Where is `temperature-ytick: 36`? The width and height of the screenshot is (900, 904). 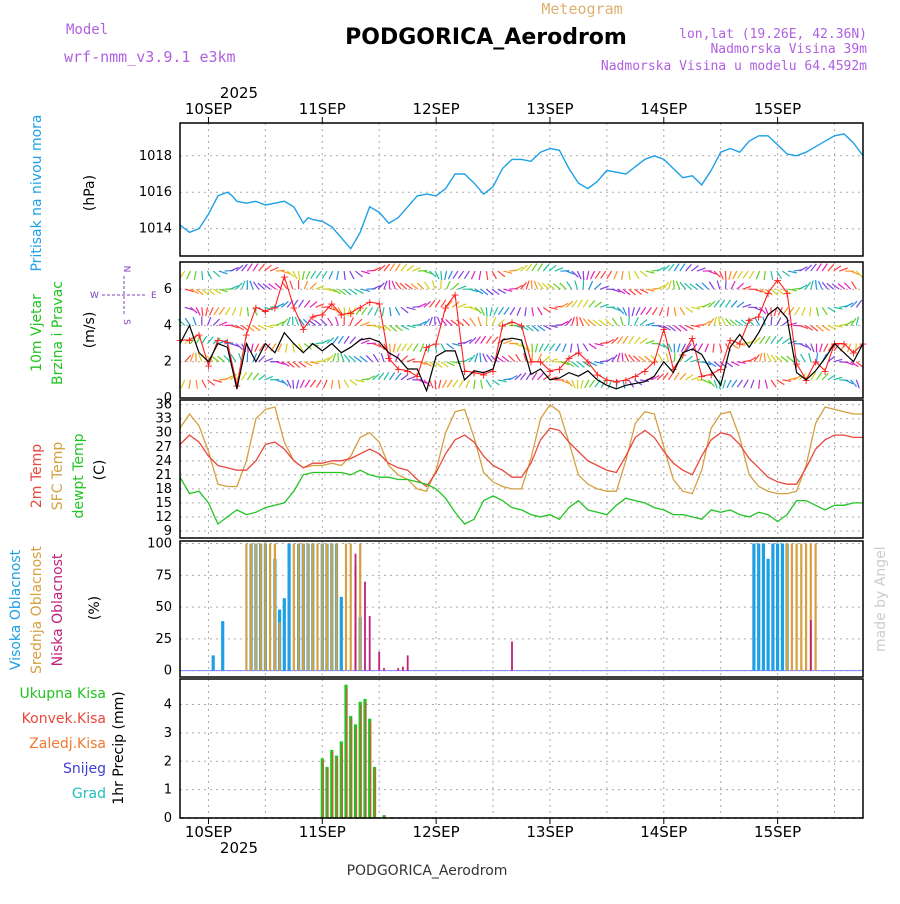 temperature-ytick: 36 is located at coordinates (163, 405).